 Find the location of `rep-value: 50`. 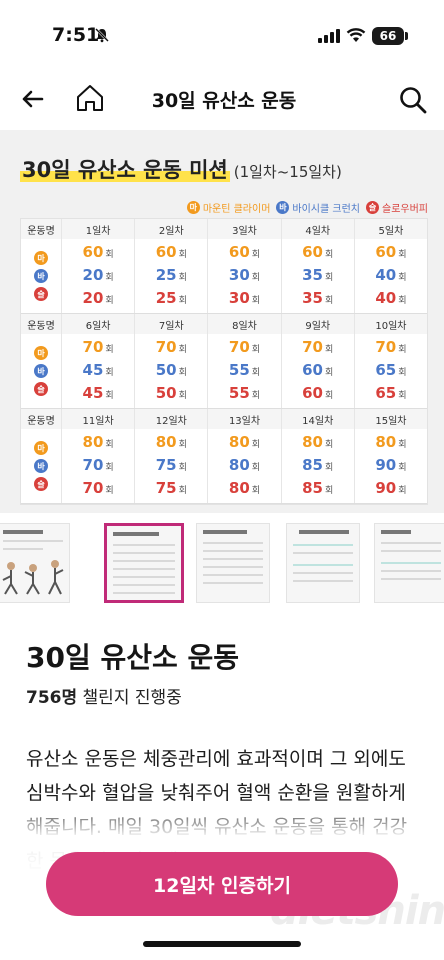

rep-value: 50 is located at coordinates (166, 369).